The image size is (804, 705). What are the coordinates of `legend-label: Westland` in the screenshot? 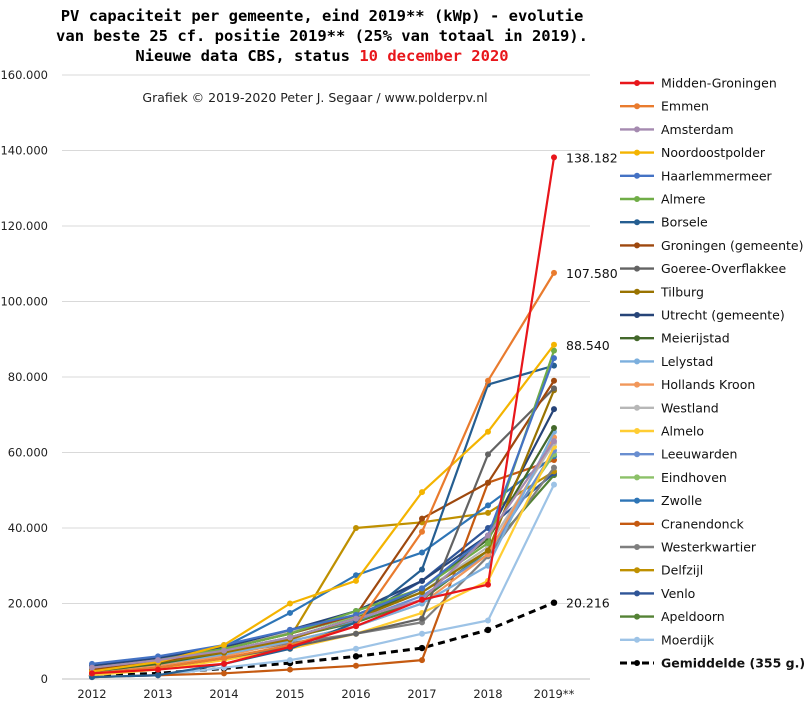 It's located at (690, 407).